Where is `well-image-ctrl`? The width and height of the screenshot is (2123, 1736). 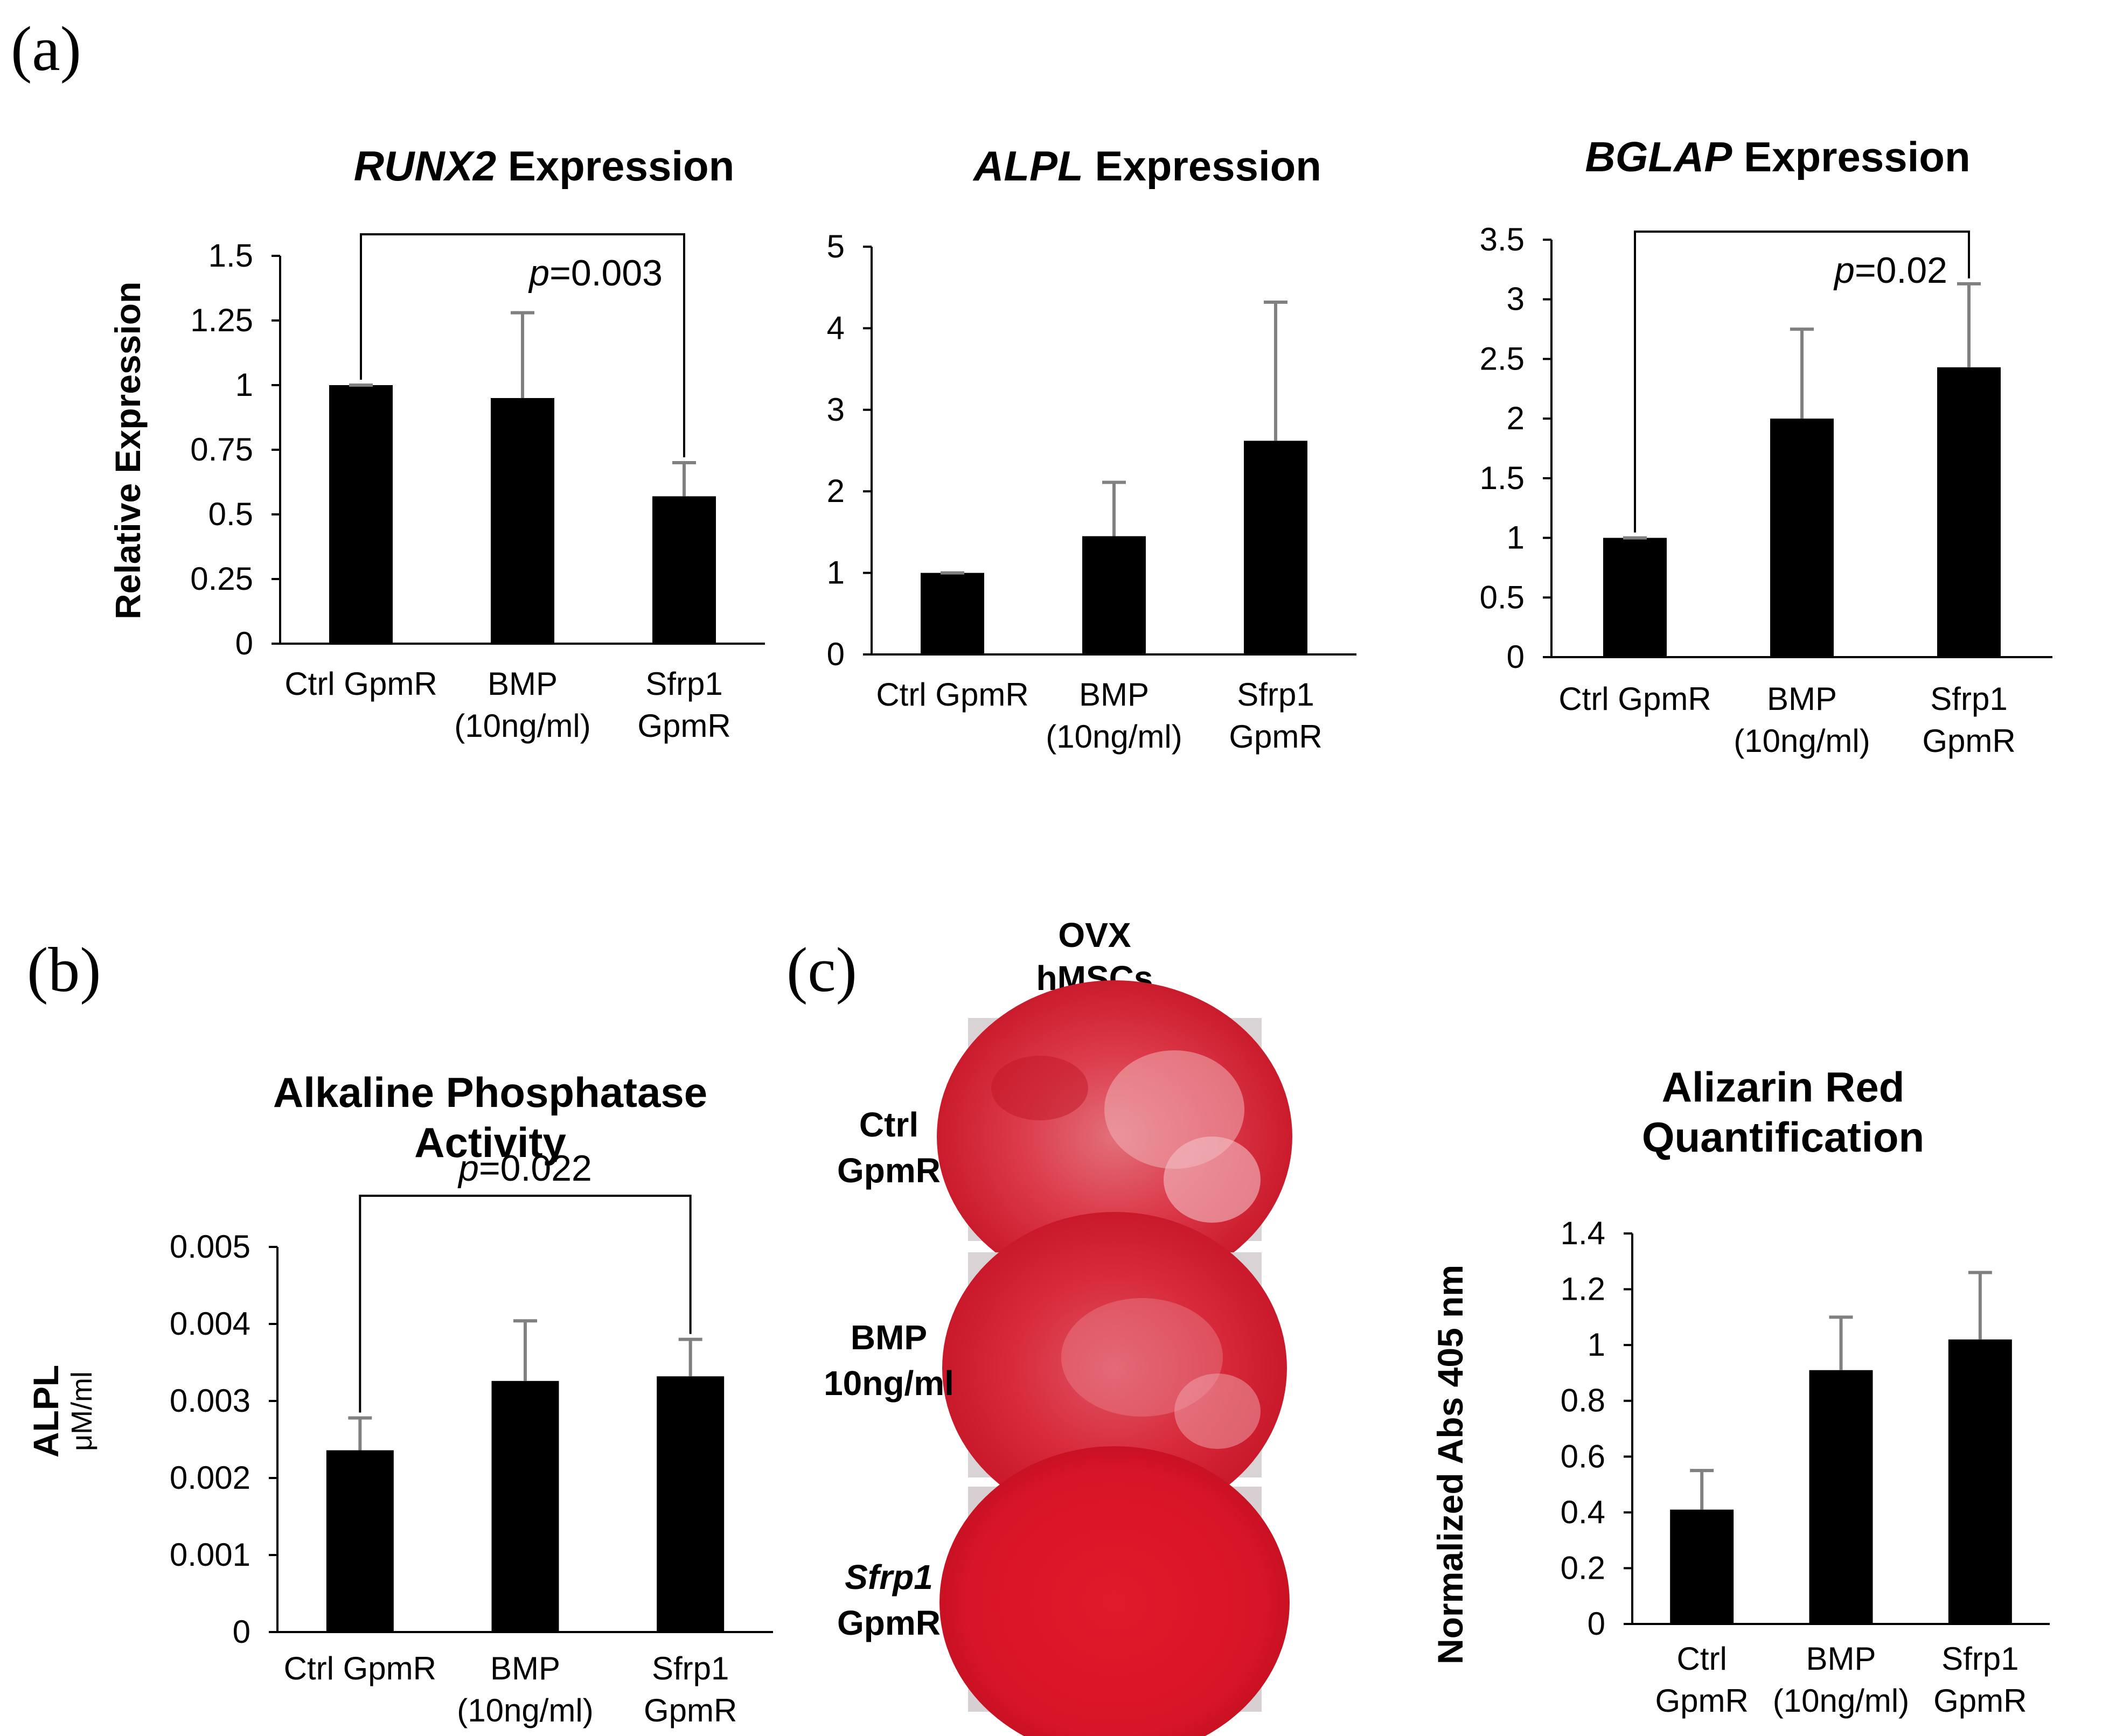 well-image-ctrl is located at coordinates (1114, 1136).